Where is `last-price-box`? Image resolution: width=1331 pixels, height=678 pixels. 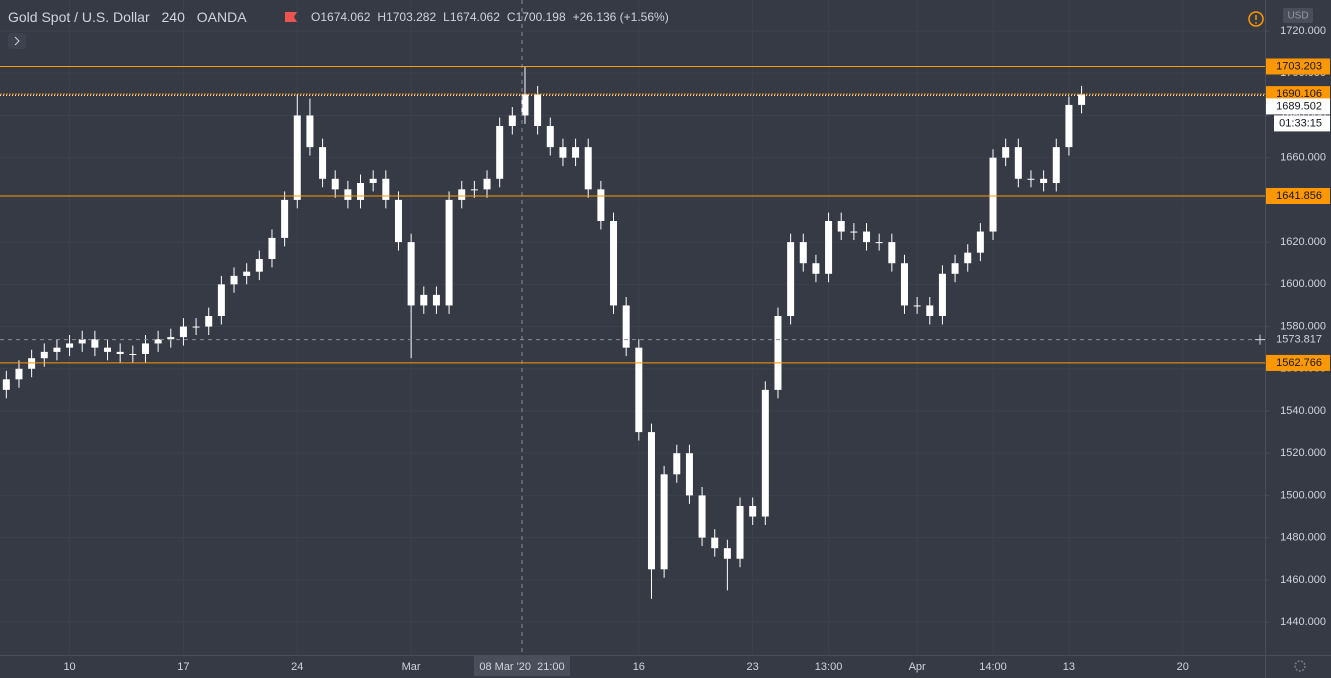
last-price-box is located at coordinates (1298, 106).